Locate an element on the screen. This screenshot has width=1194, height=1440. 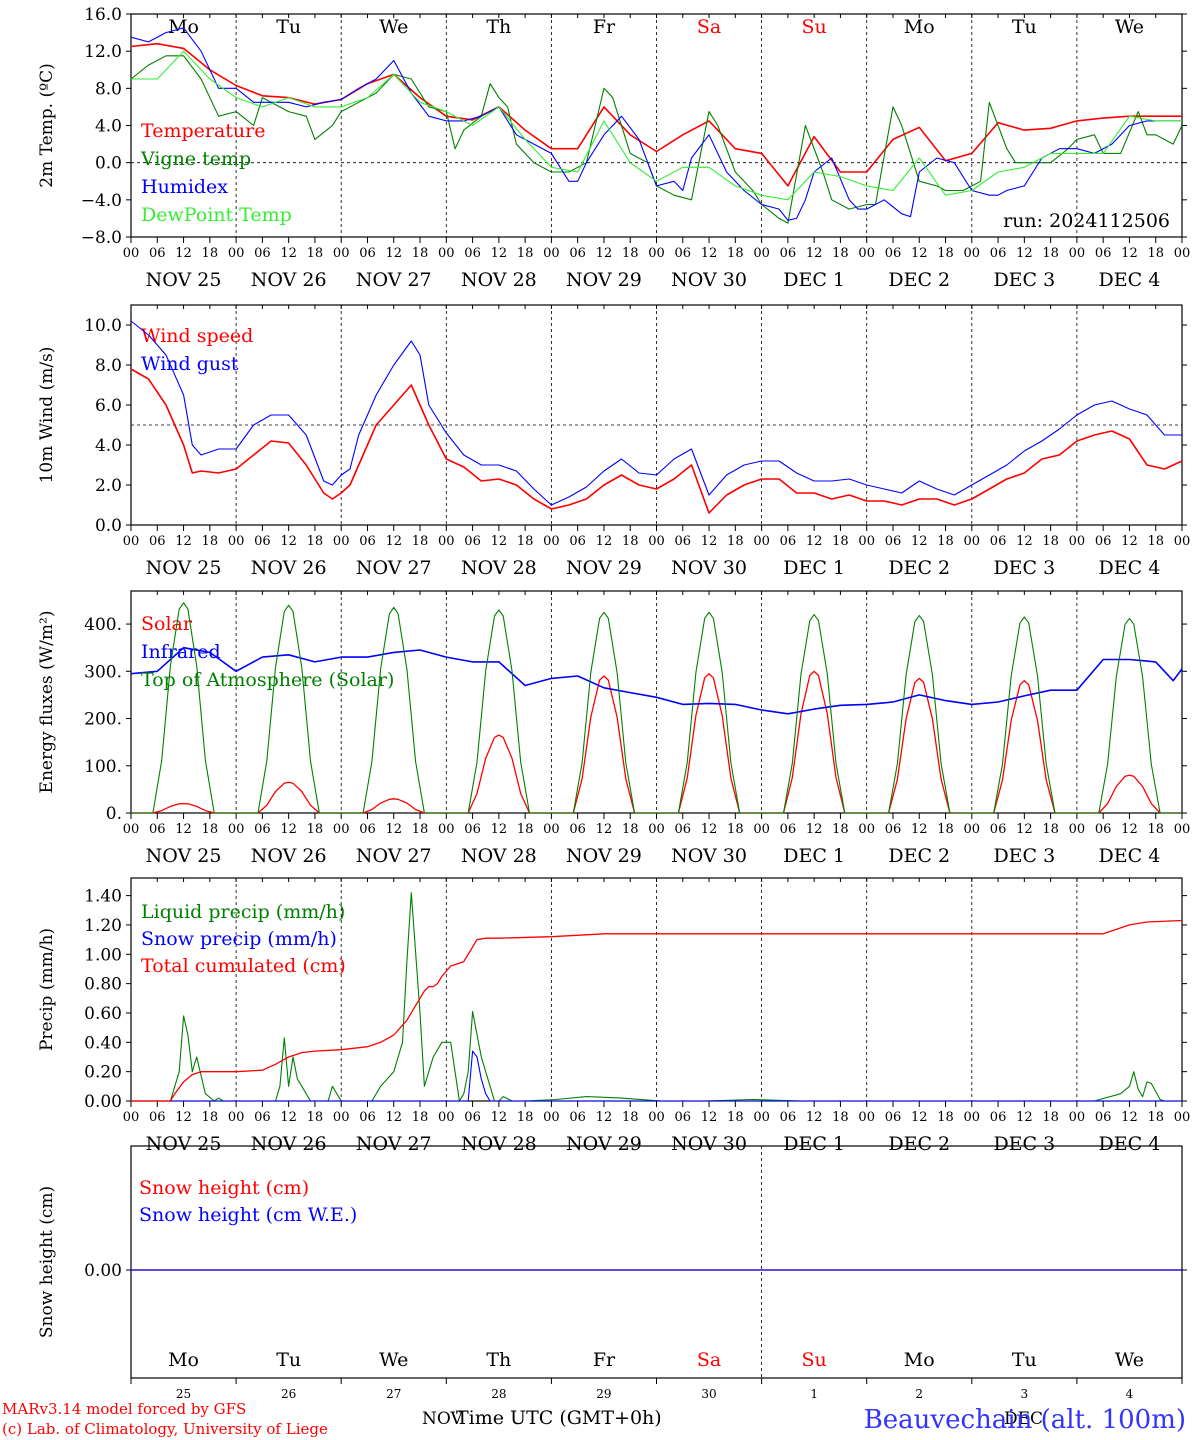
y-tick-label: 0.60 is located at coordinates (103, 1014).